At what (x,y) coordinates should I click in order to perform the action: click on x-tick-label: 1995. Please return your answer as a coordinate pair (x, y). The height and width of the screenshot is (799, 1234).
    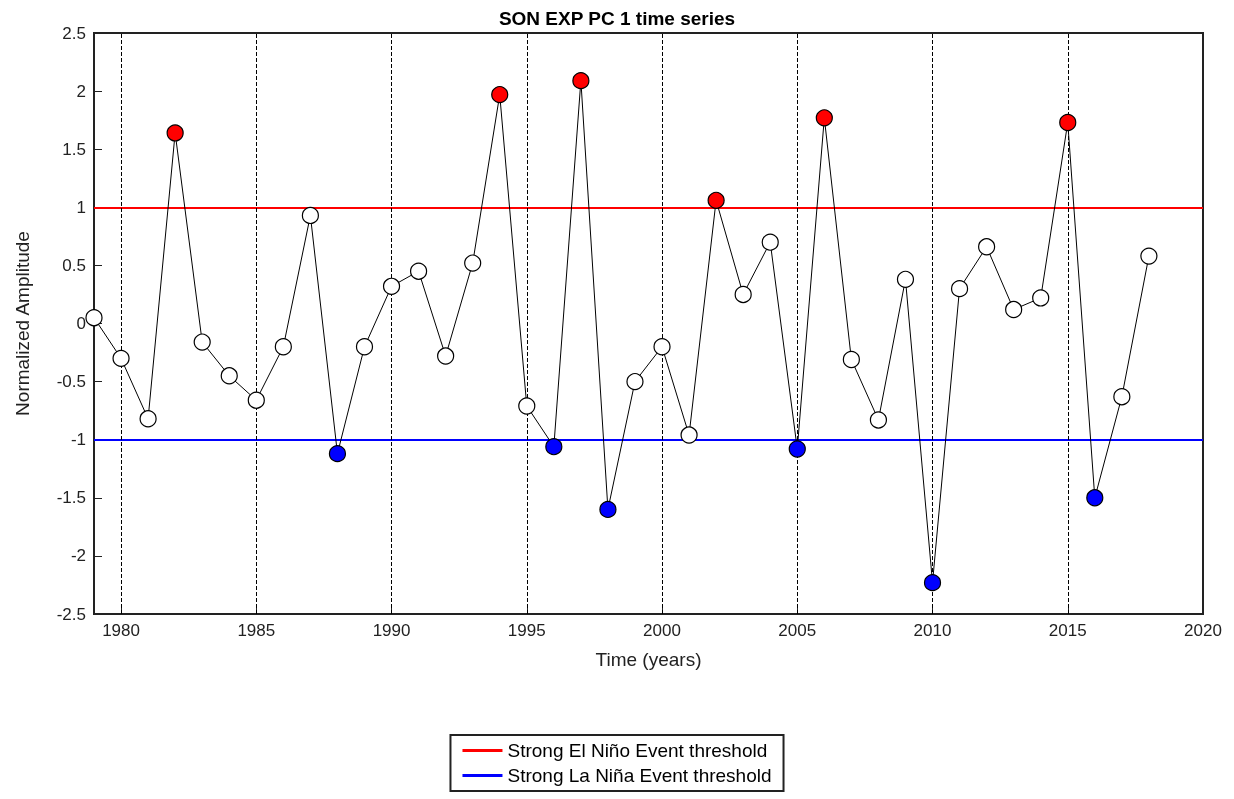
    Looking at the image, I should click on (526, 630).